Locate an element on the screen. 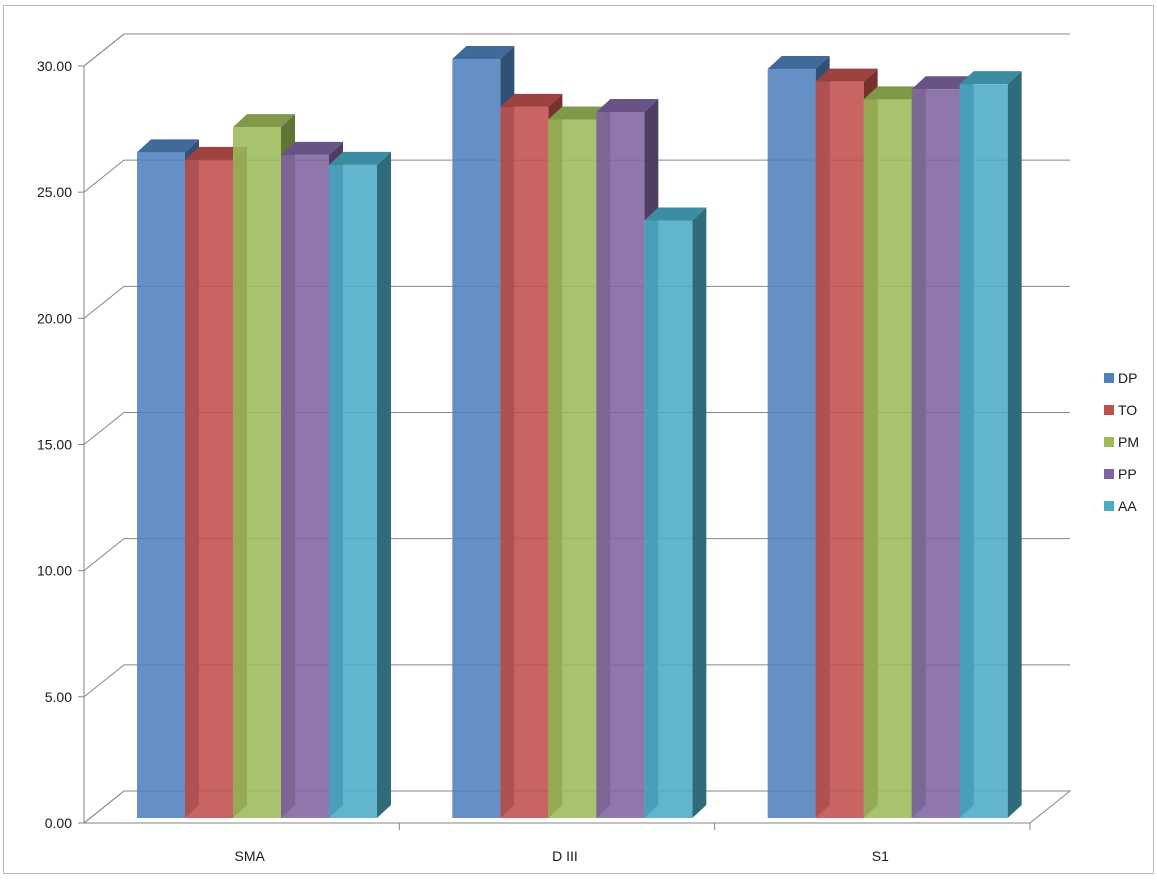  x-tick-label: SMA is located at coordinates (249, 856).